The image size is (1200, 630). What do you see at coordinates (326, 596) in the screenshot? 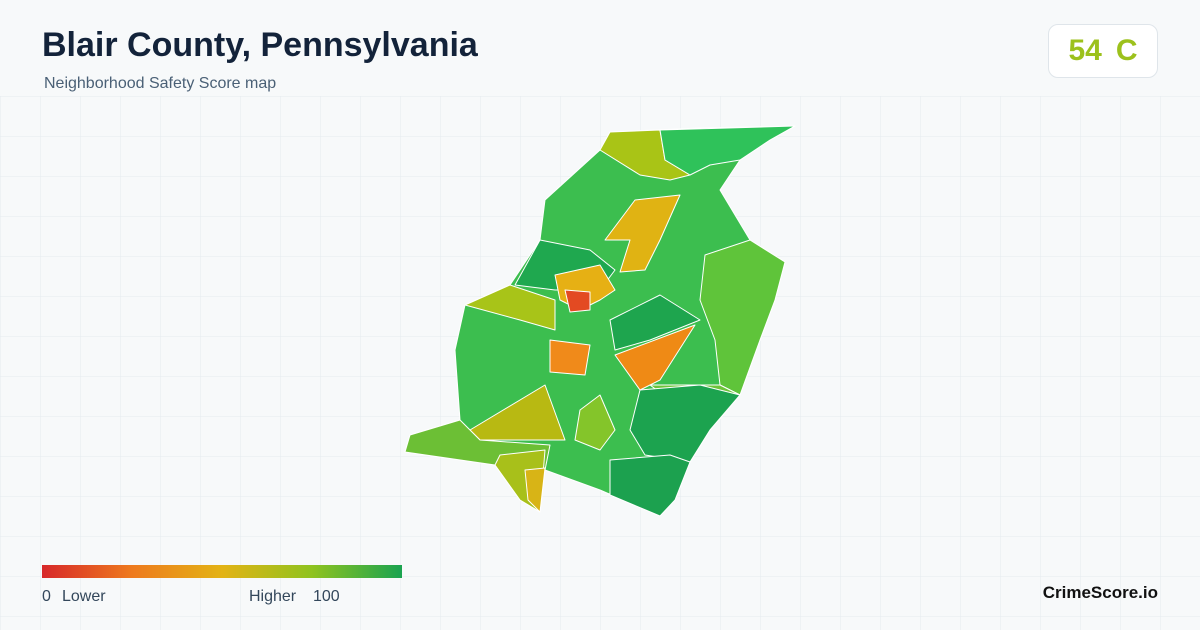
I see `legend-max: 100` at bounding box center [326, 596].